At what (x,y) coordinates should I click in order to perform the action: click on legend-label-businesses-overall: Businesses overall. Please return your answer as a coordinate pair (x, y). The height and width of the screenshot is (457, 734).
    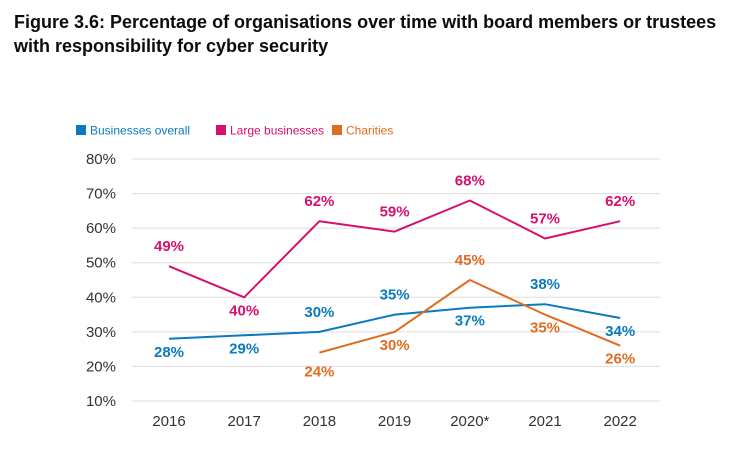
    Looking at the image, I should click on (140, 131).